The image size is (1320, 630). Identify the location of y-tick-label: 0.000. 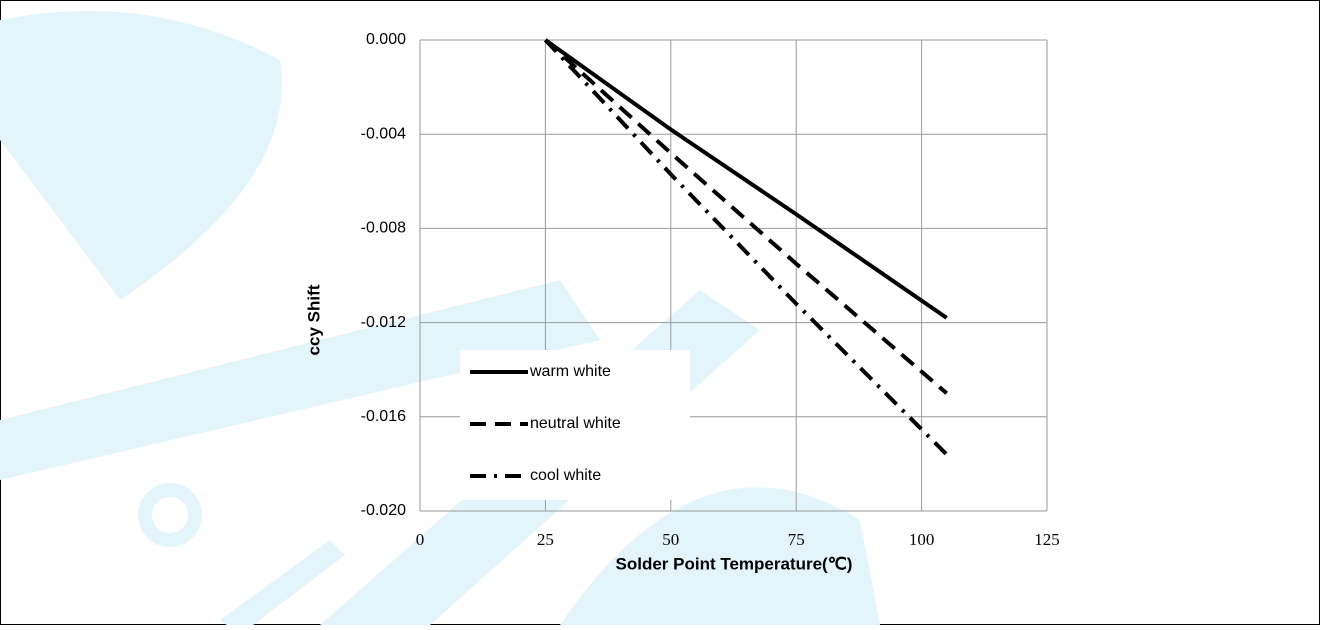
(386, 39).